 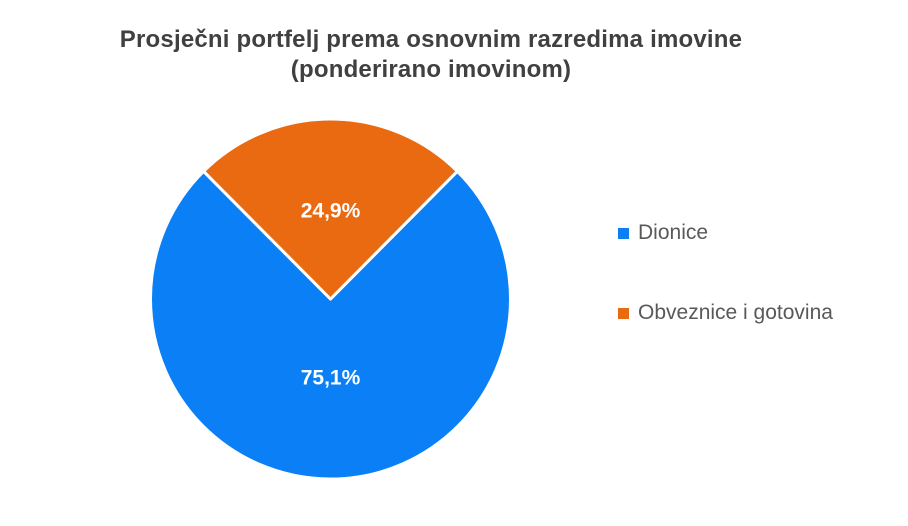 I want to click on slice-label-dionice: 75,1%, so click(x=331, y=378).